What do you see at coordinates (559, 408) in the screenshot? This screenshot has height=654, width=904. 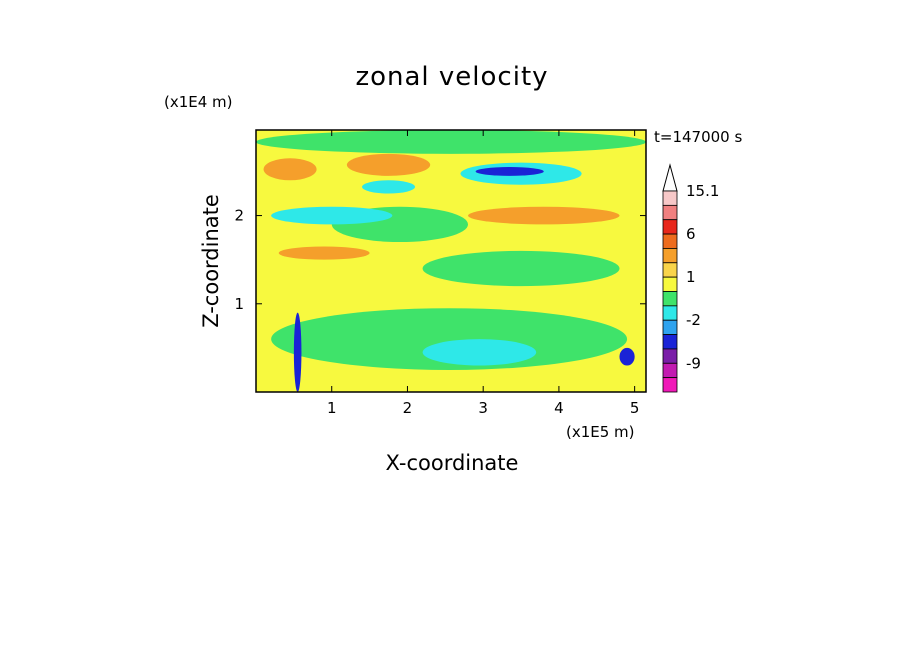 I see `x-tick-label: 4` at bounding box center [559, 408].